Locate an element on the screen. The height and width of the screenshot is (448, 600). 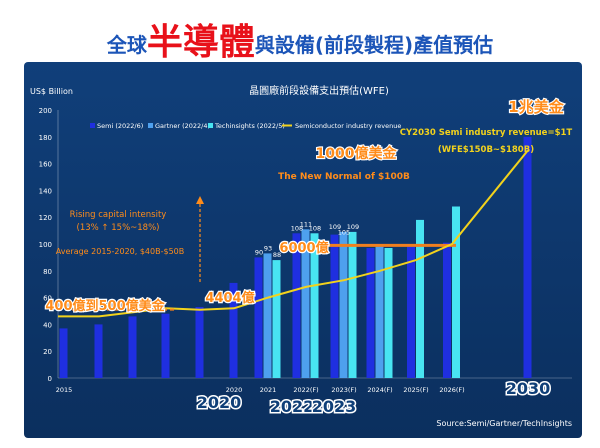
x-tick-label: 2021 is located at coordinates (268, 390).